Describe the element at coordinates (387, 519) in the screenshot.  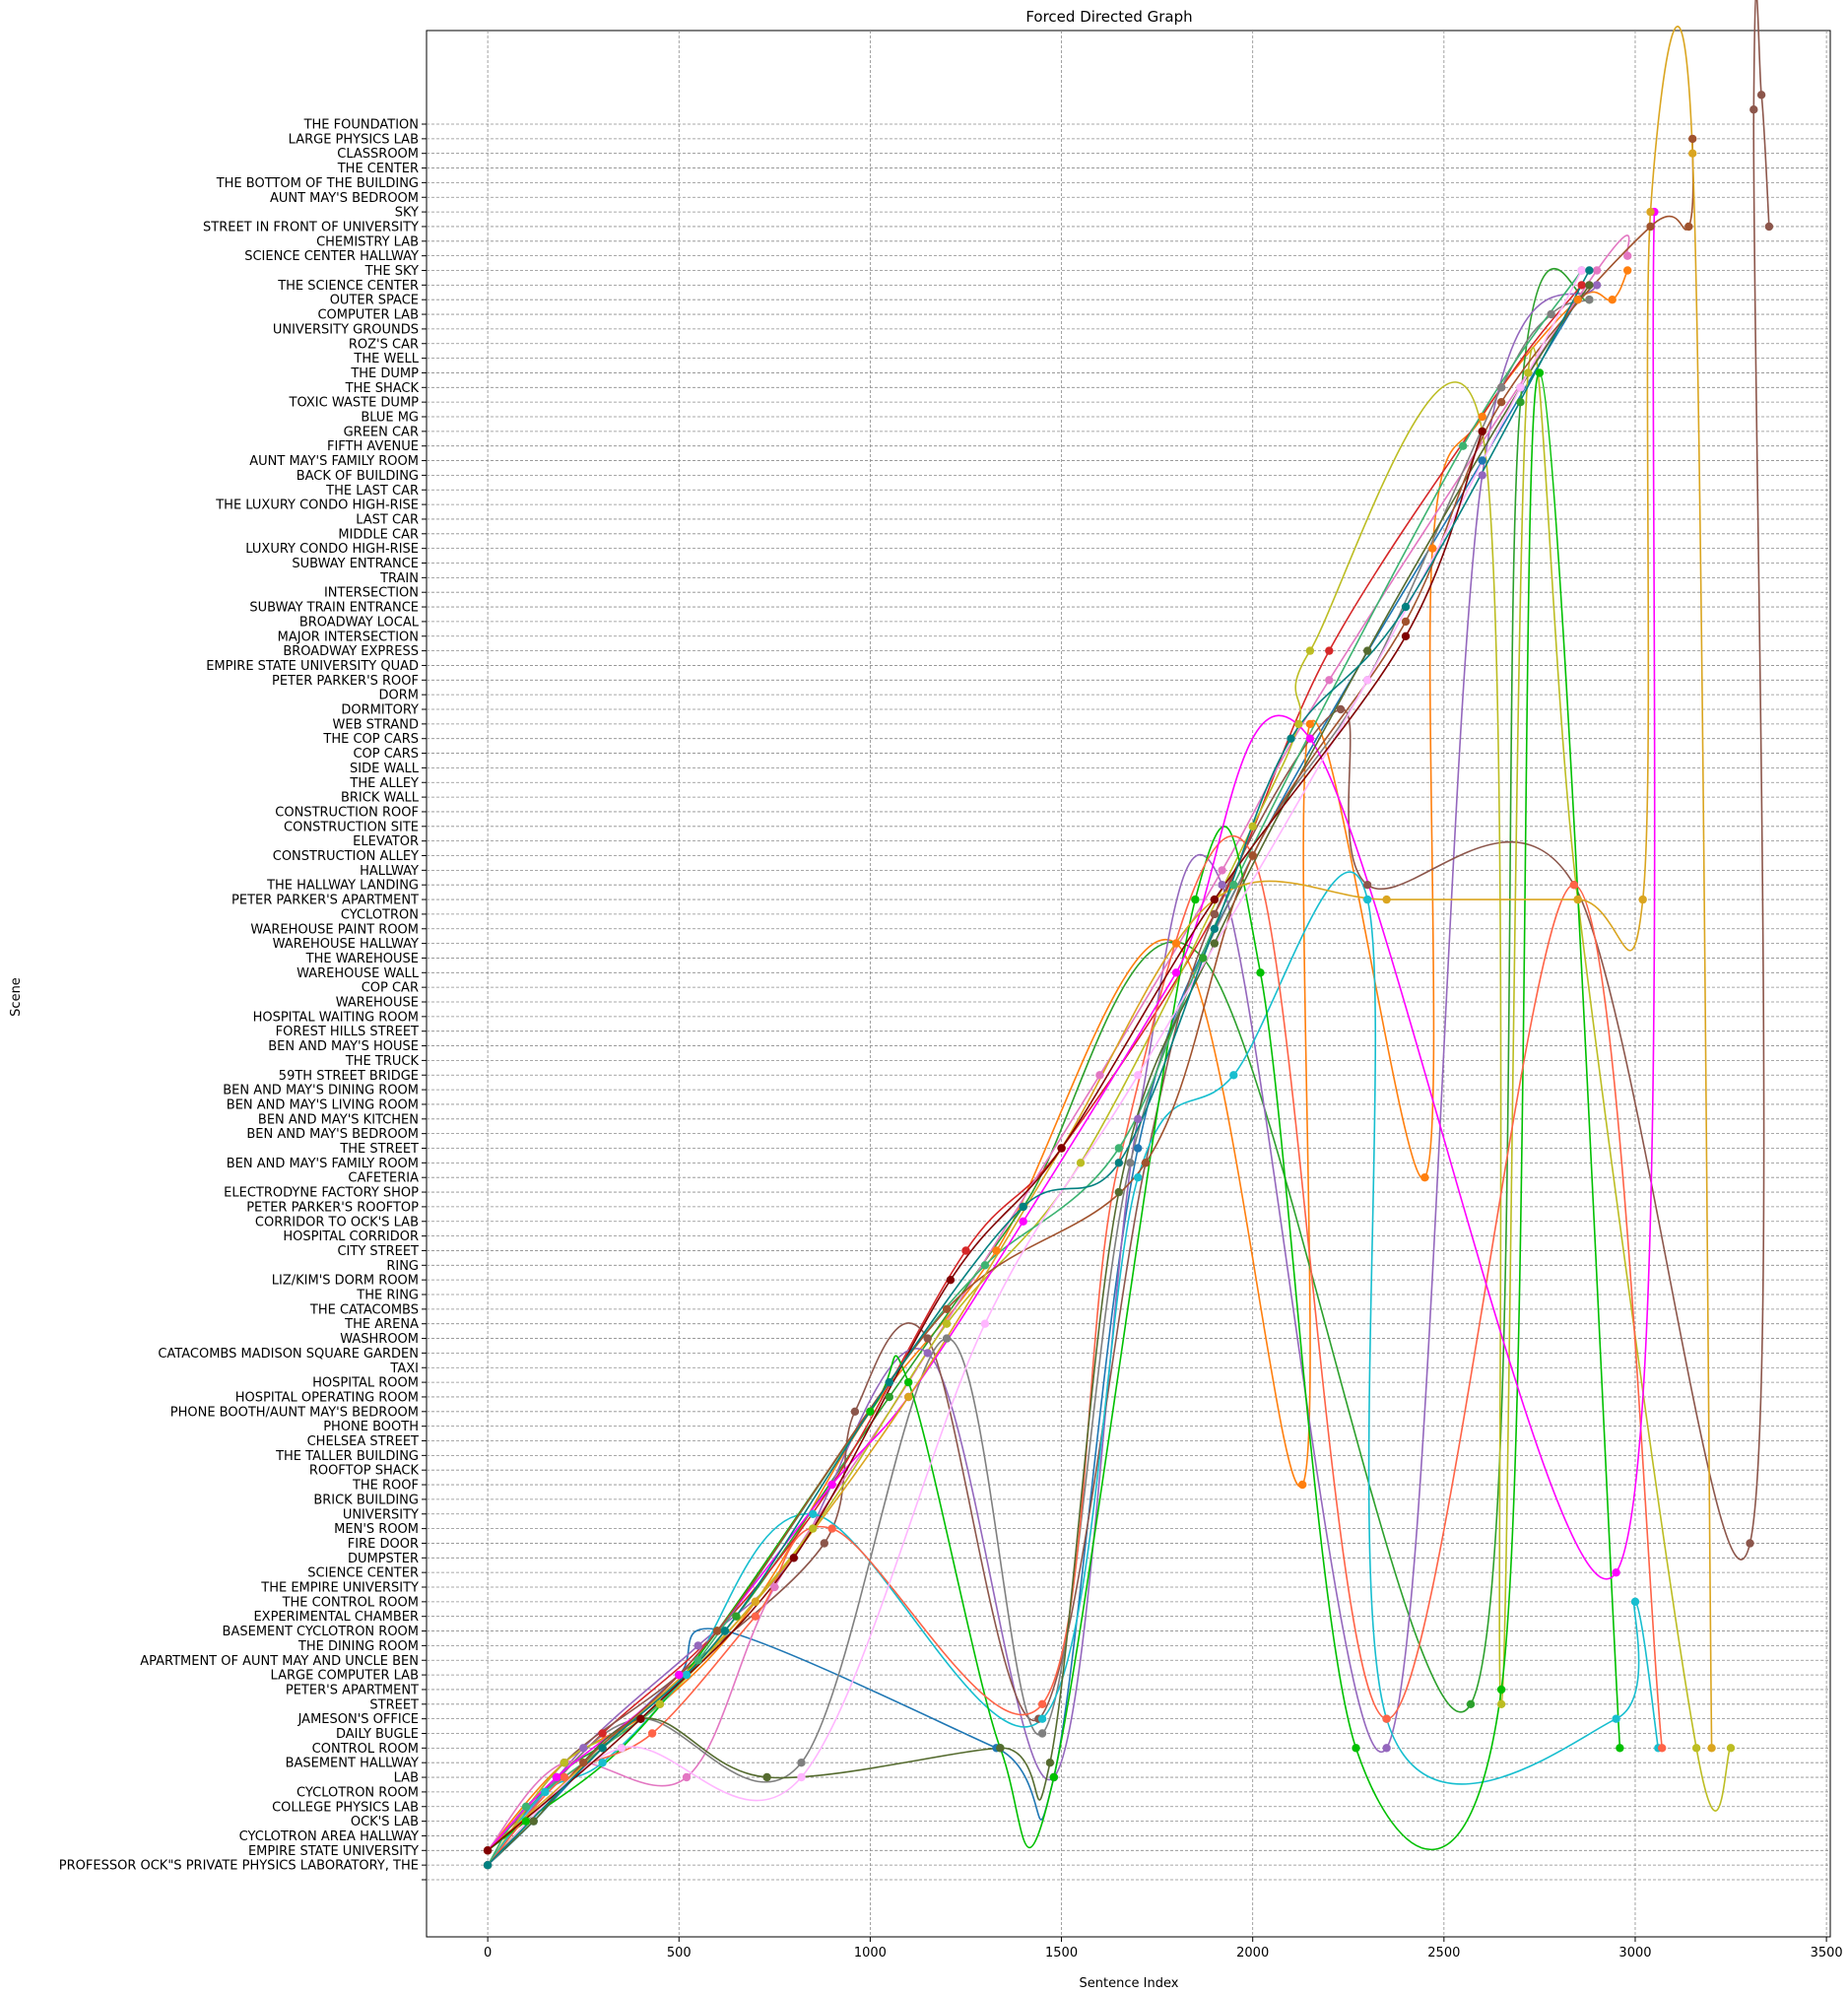
I see `y-tick-label: LAST CAR` at that location.